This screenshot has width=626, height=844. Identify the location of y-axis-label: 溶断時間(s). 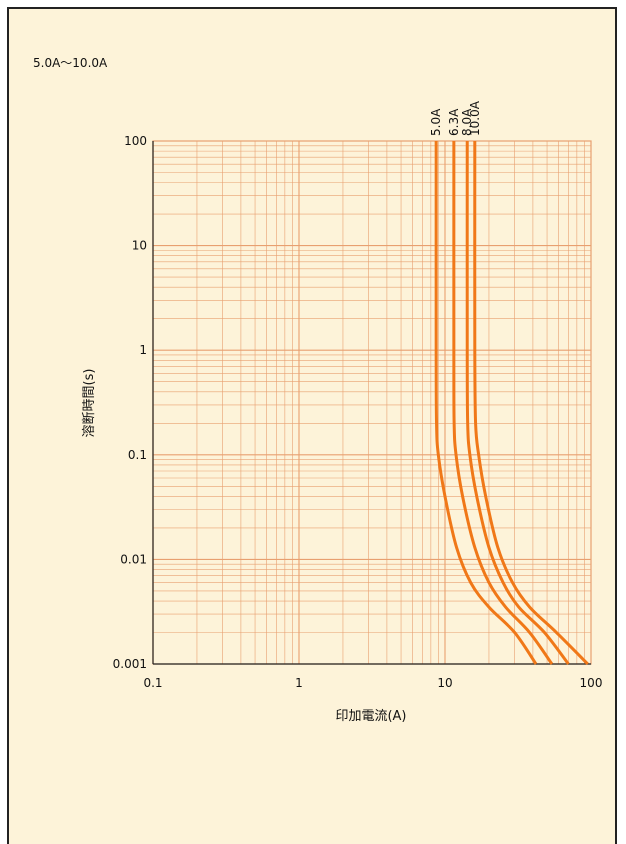
(89, 403).